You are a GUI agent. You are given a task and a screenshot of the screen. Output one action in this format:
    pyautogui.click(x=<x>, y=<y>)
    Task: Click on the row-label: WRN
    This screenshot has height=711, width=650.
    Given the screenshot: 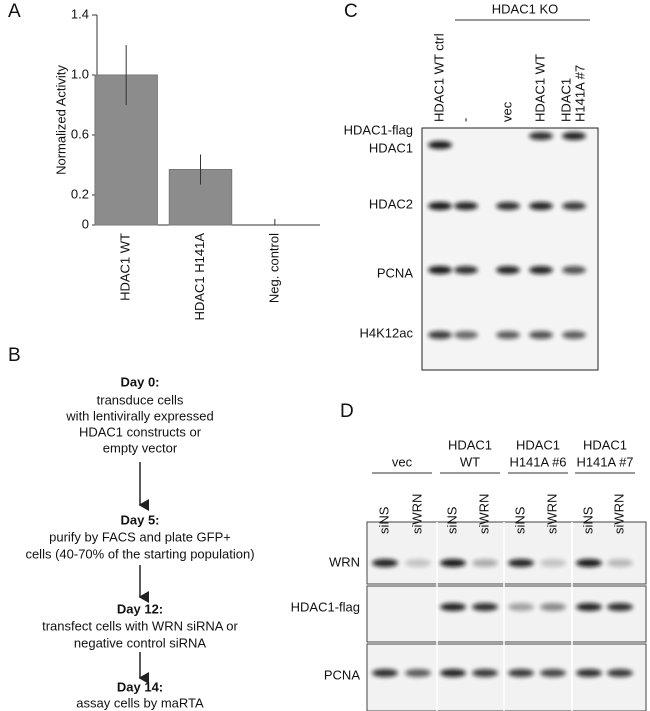 What is the action you would take?
    pyautogui.click(x=344, y=561)
    